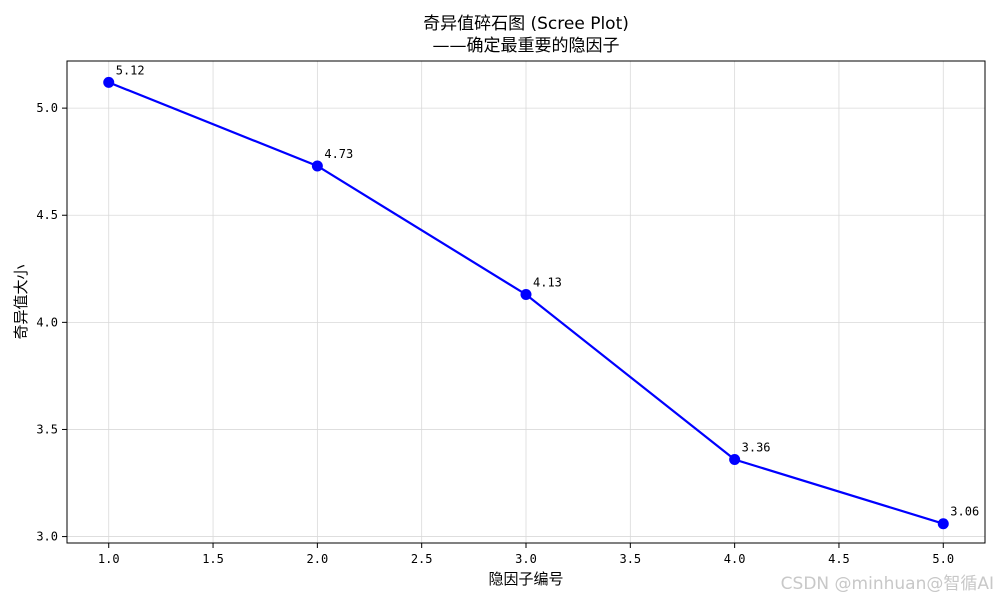 The image size is (1000, 600). What do you see at coordinates (839, 559) in the screenshot?
I see `x-tick-label: 4.5` at bounding box center [839, 559].